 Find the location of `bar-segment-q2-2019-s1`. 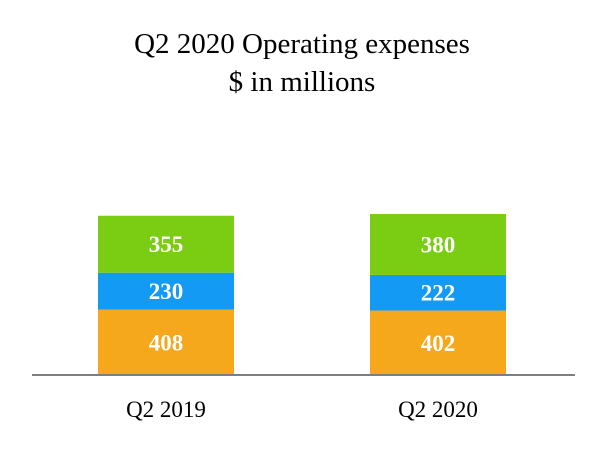

bar-segment-q2-2019-s1 is located at coordinates (166, 342).